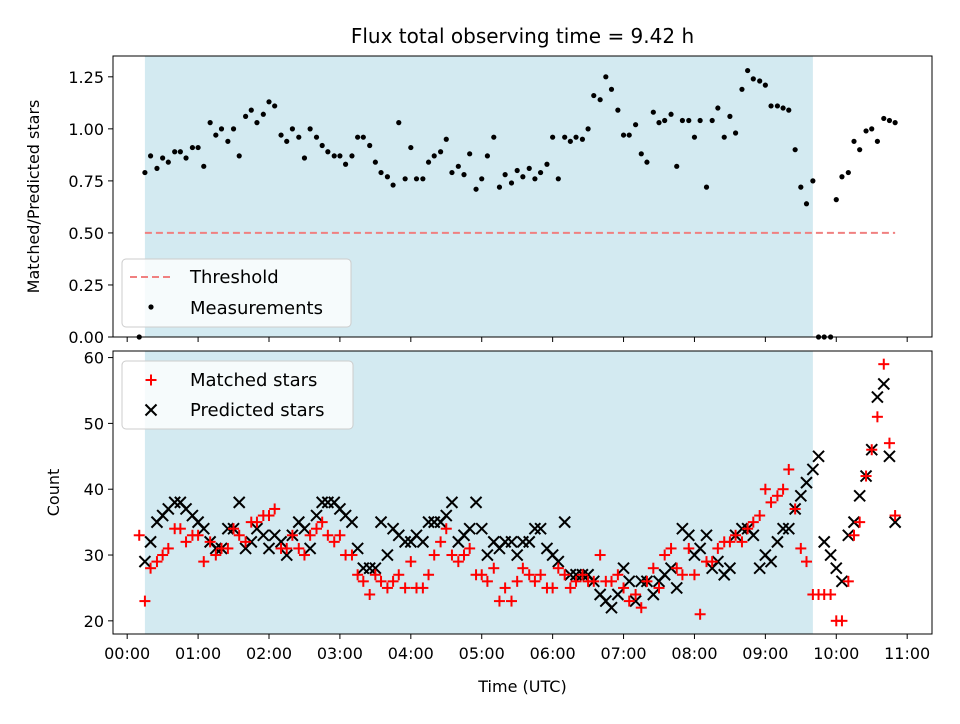  I want to click on y-tick-label: 1.25, so click(86, 77).